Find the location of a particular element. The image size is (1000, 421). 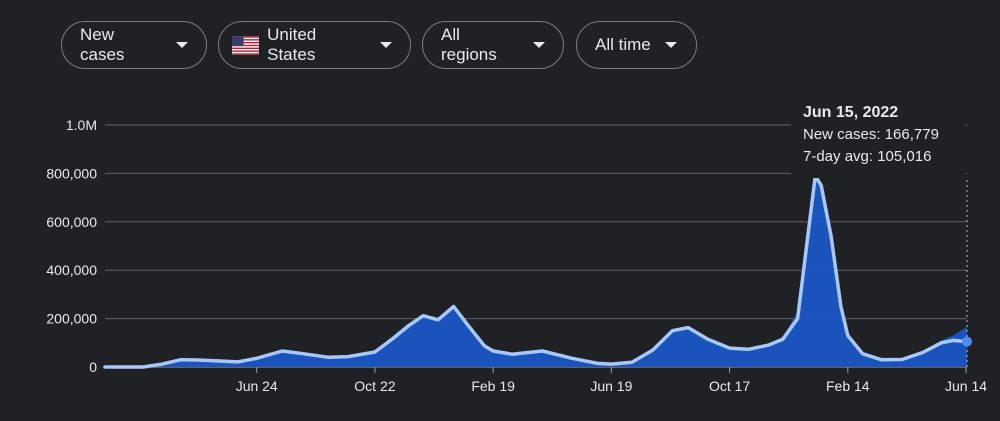

tooltip-date: Jun 15, 2022 is located at coordinates (851, 112).